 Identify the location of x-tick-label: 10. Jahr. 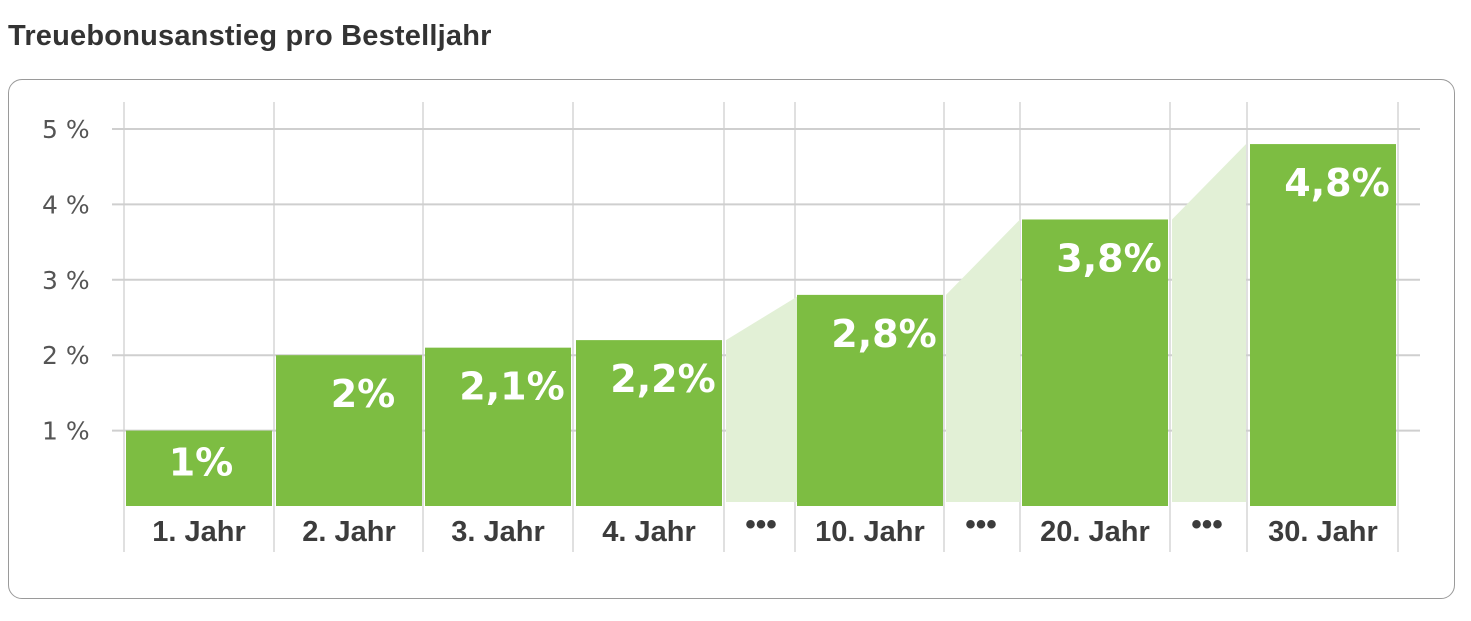
(870, 532).